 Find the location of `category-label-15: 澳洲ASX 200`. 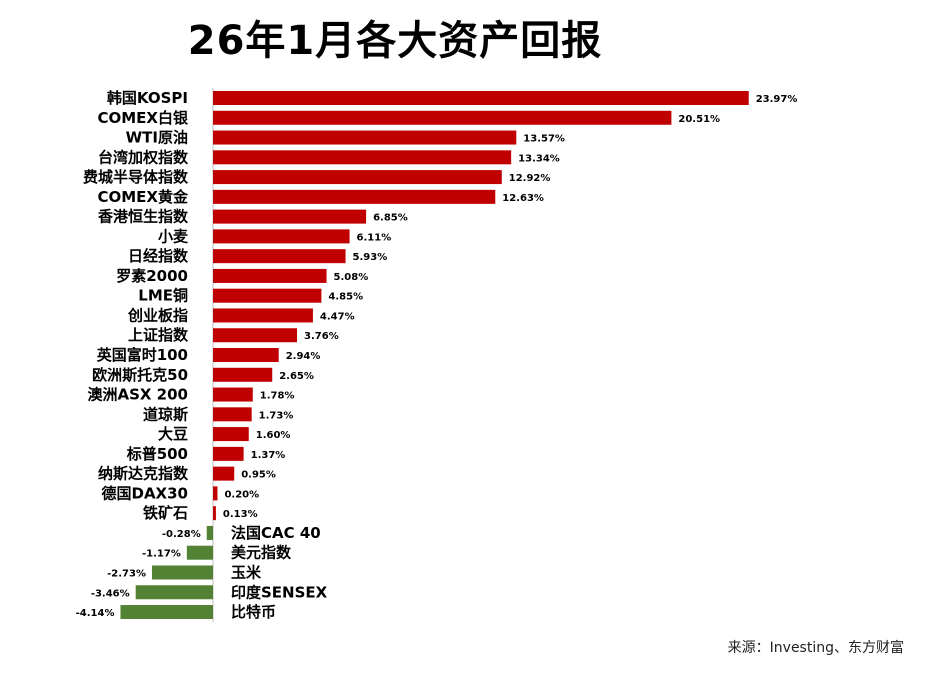

category-label-15: 澳洲ASX 200 is located at coordinates (137, 395).